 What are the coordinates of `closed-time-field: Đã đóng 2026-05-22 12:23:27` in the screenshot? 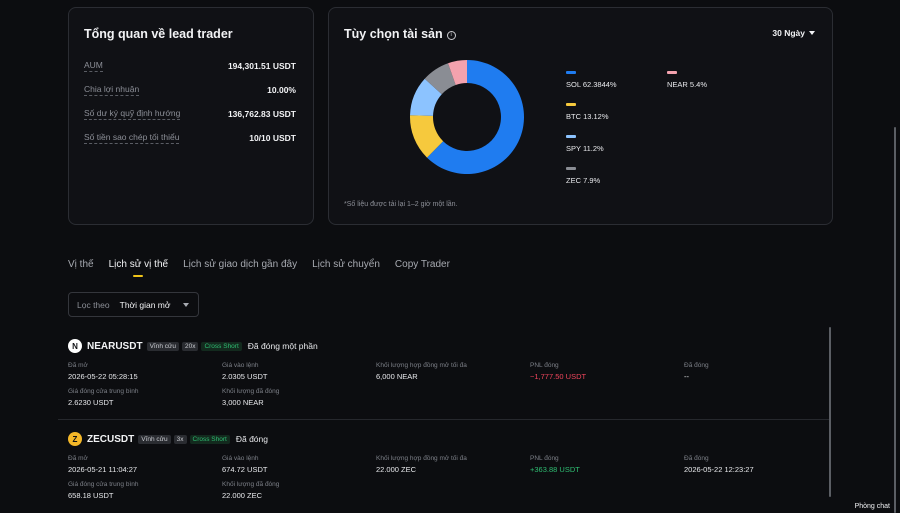 It's located at (719, 464).